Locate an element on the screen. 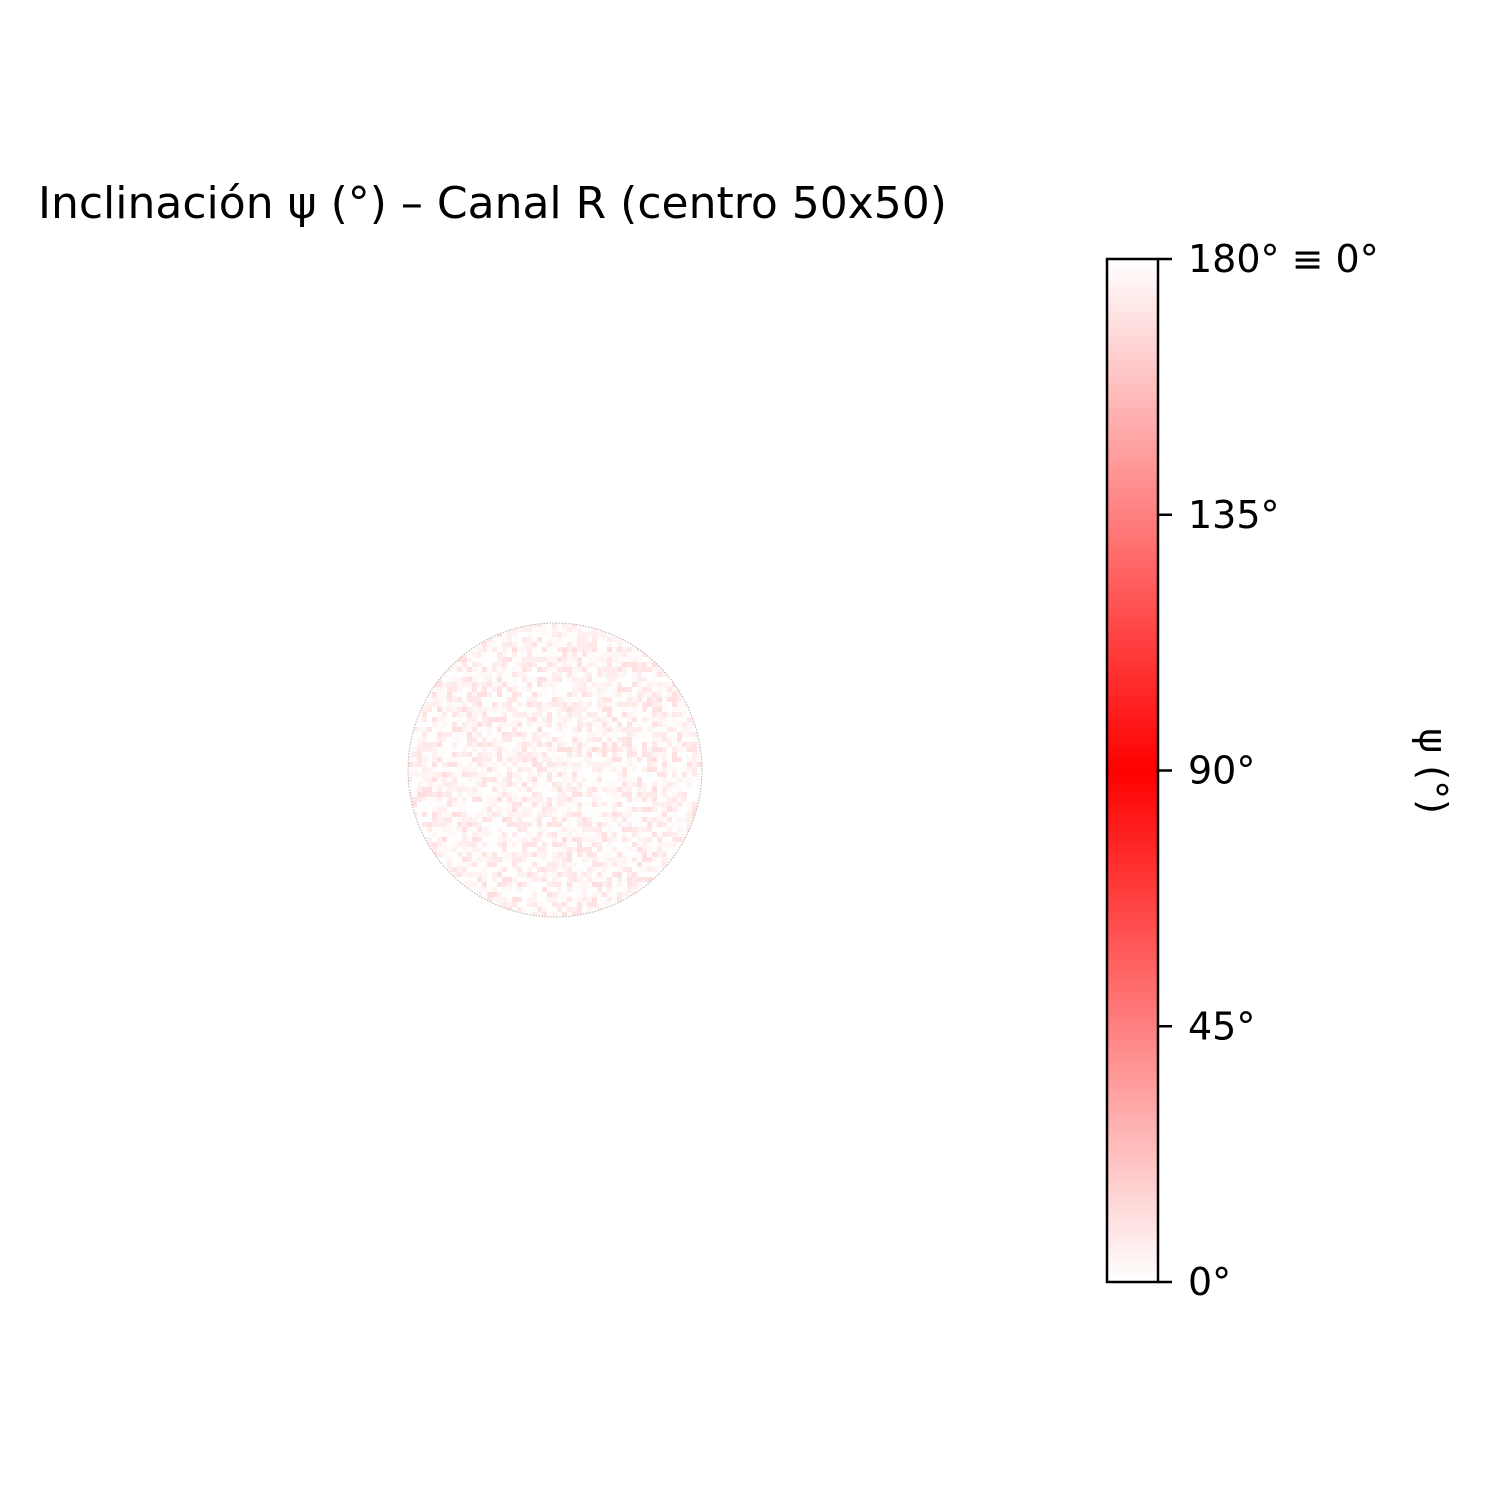 This screenshot has height=1500, width=1500. disk-edge is located at coordinates (555, 770).